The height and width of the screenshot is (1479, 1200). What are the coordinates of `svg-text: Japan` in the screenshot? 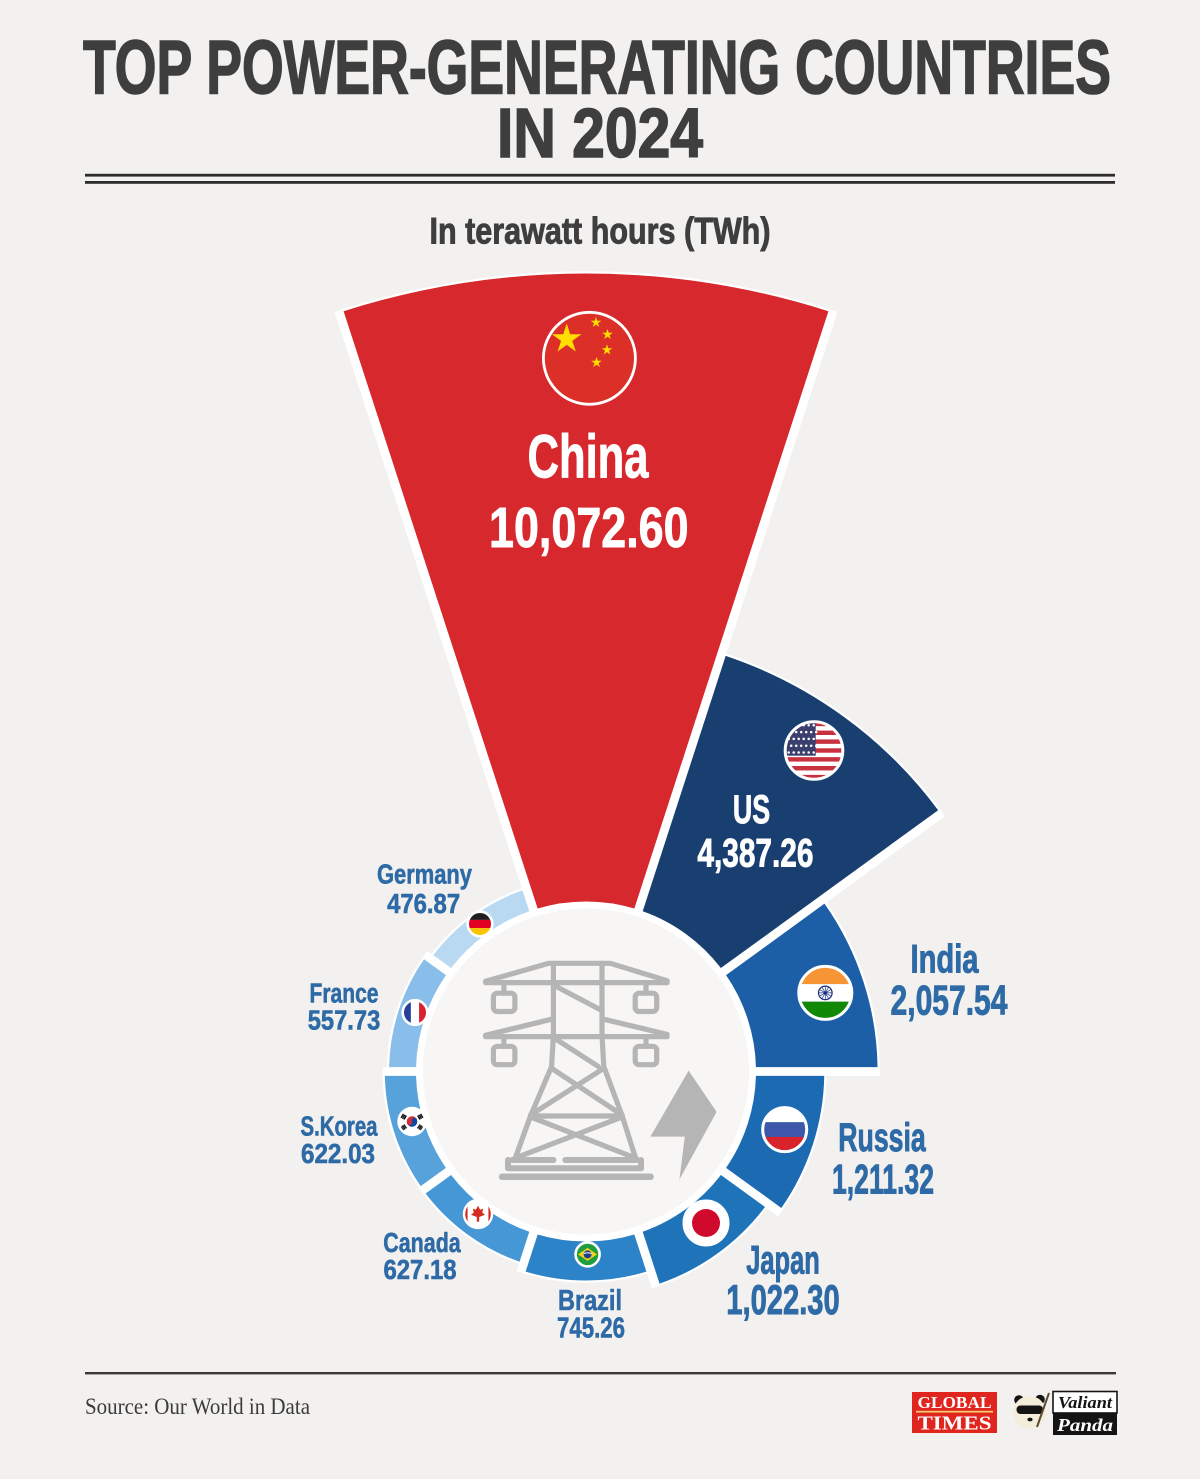 It's located at (783, 1261).